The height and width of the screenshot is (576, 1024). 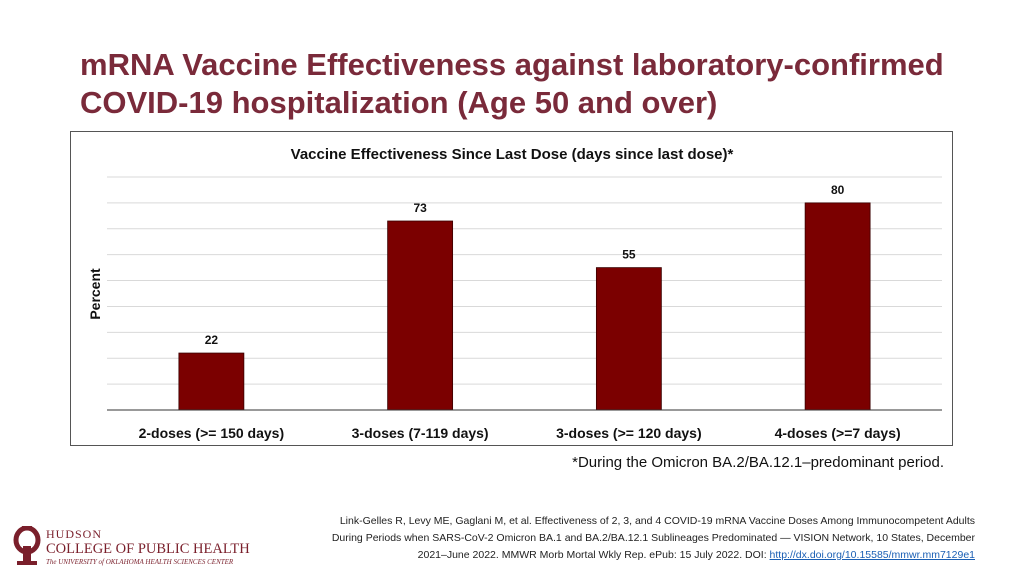 I want to click on y-axis-label: Percent, so click(x=95, y=294).